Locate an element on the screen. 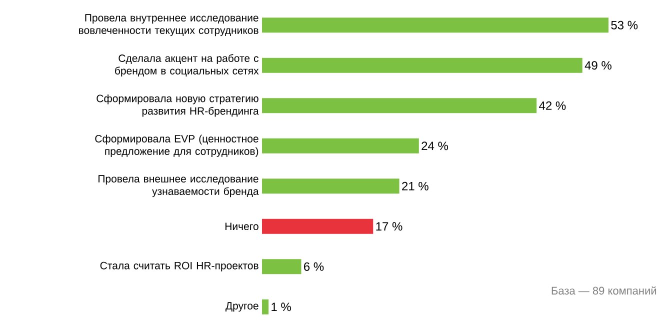 This screenshot has width=670, height=333. data-label: 6 % is located at coordinates (314, 266).